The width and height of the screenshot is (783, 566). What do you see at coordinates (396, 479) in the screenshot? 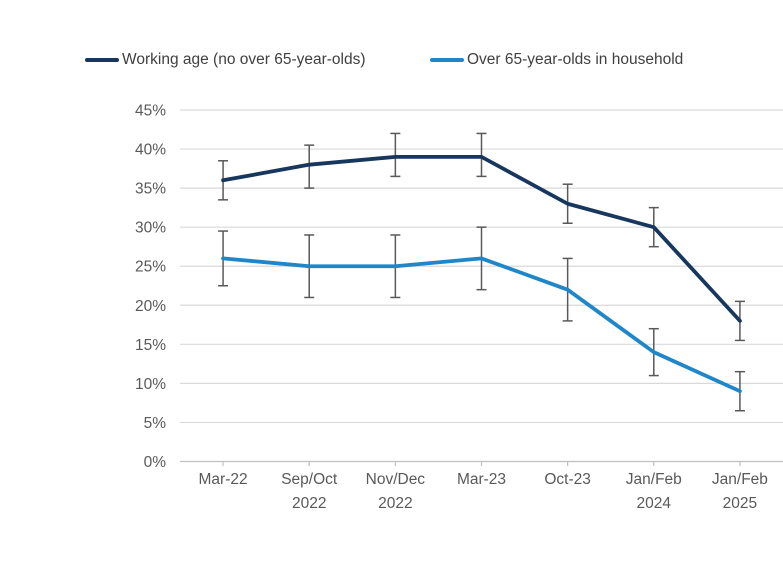
I see `x-tick-label: Nov/Dec` at bounding box center [396, 479].